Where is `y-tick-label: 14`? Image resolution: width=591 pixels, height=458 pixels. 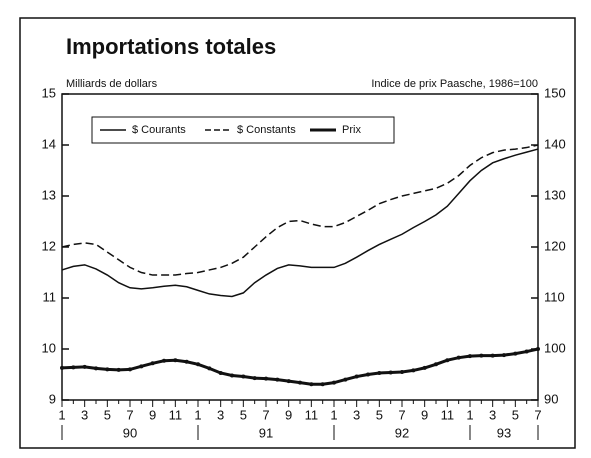 y-tick-label: 14 is located at coordinates (49, 143).